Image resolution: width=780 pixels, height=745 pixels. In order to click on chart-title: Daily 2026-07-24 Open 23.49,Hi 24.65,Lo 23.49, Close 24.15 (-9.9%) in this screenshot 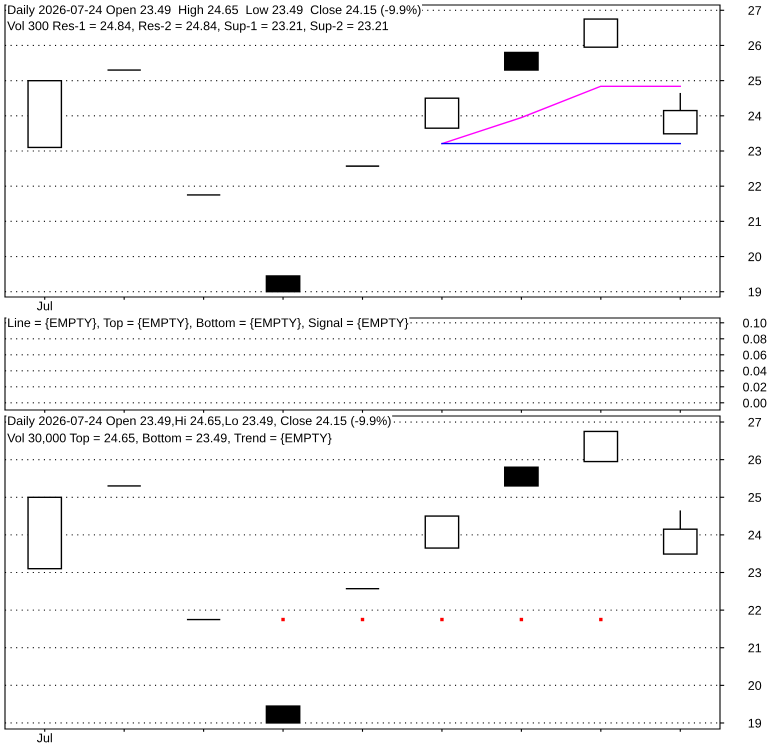, I will do `click(199, 422)`.